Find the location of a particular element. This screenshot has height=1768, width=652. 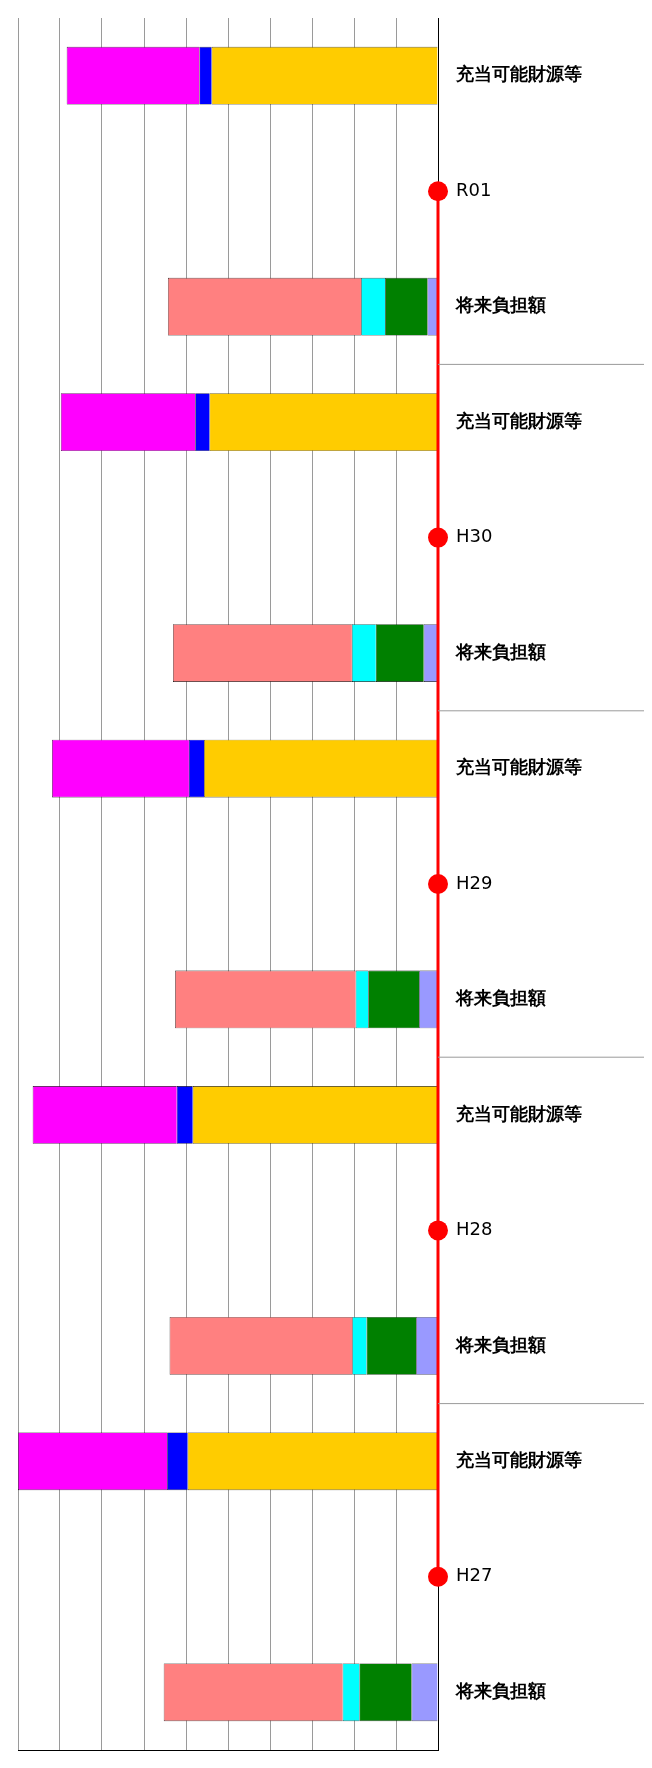

y-tick-label: H29 is located at coordinates (474, 882).